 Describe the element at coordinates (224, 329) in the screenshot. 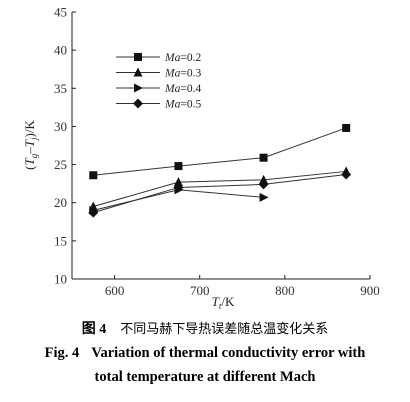

I see `caption-cn-text: 不同马赫下导热误差随总温变化关系` at that location.